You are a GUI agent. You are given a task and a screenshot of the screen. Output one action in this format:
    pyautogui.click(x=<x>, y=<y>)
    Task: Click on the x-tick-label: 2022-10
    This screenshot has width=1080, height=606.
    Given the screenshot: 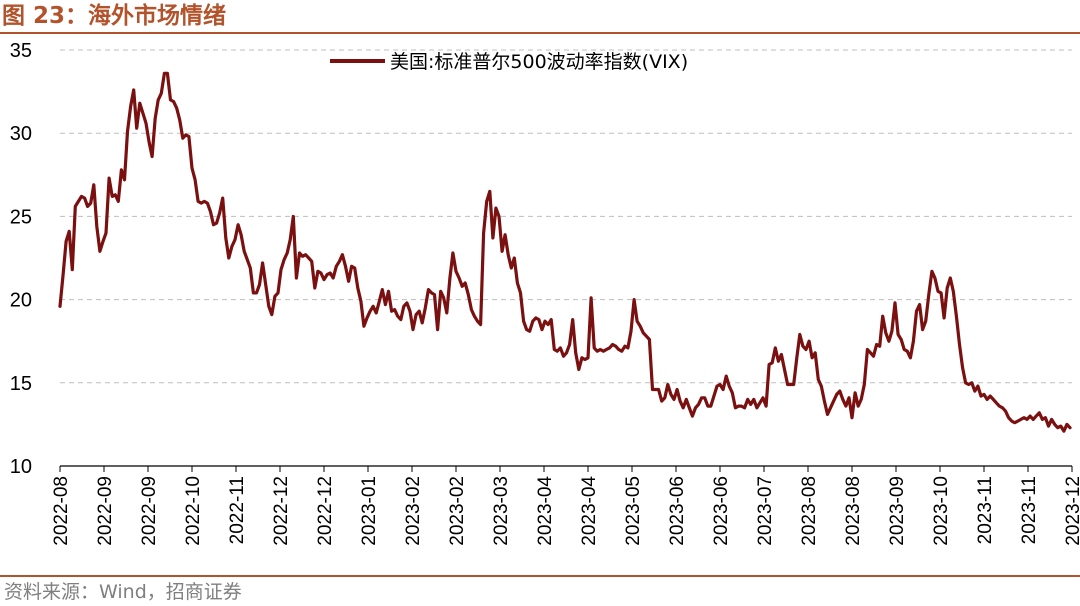 What is the action you would take?
    pyautogui.click(x=193, y=511)
    